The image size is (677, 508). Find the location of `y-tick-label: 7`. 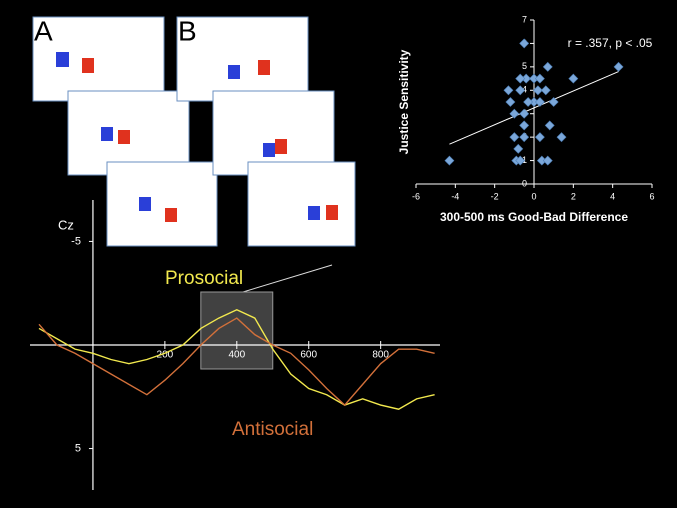

y-tick-label: 7 is located at coordinates (524, 19).